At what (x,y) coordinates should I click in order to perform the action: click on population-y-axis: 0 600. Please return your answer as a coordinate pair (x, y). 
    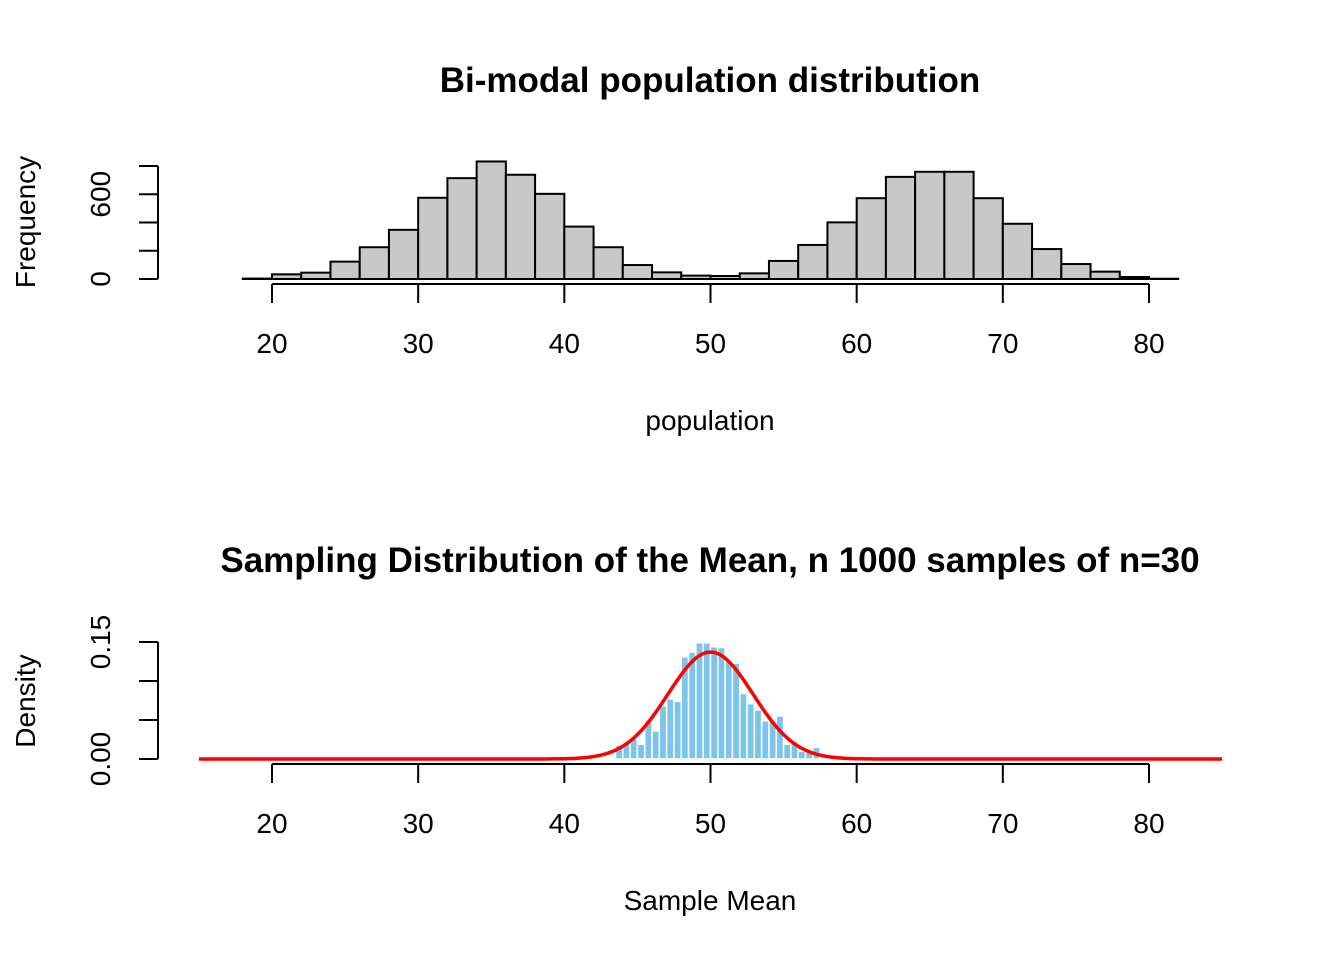
    Looking at the image, I should click on (122, 226).